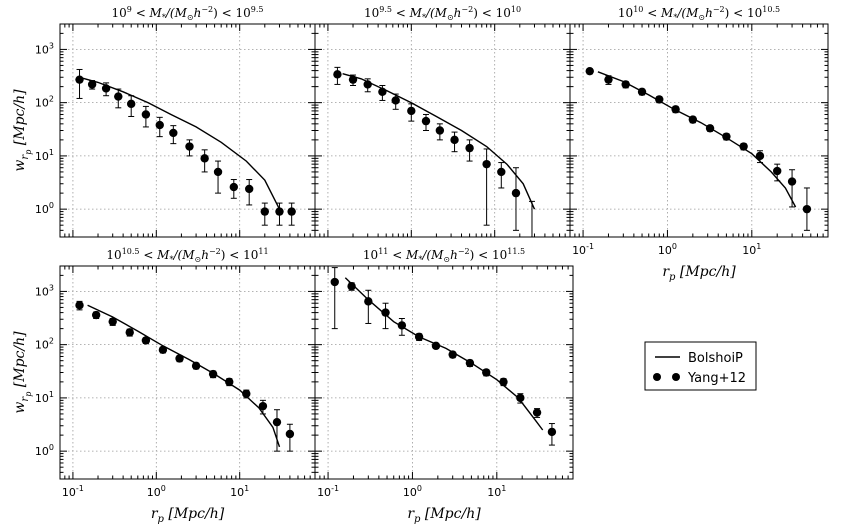 The height and width of the screenshot is (527, 845). I want to click on y-tick-label: 10², so click(44, 344).